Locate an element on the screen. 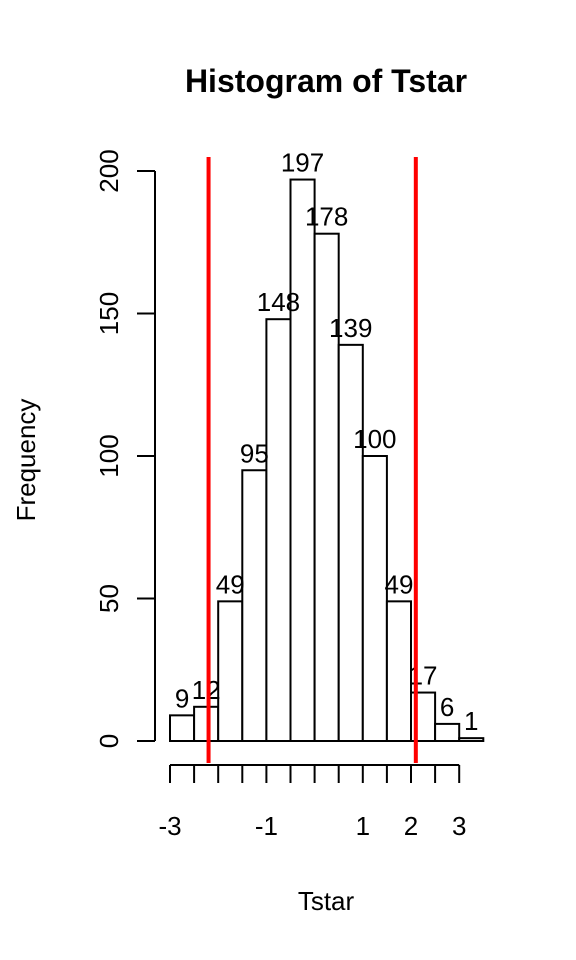 This screenshot has height=960, width=576. y-tick-label: 150 is located at coordinates (109, 313).